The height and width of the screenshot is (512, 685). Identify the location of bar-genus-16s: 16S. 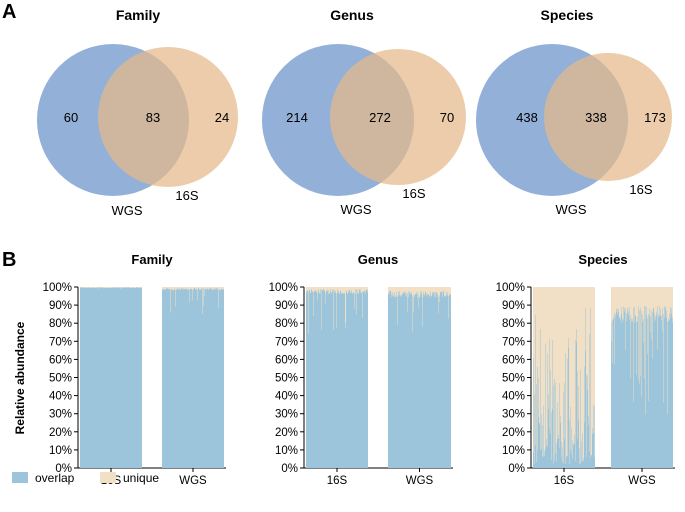
(337, 387).